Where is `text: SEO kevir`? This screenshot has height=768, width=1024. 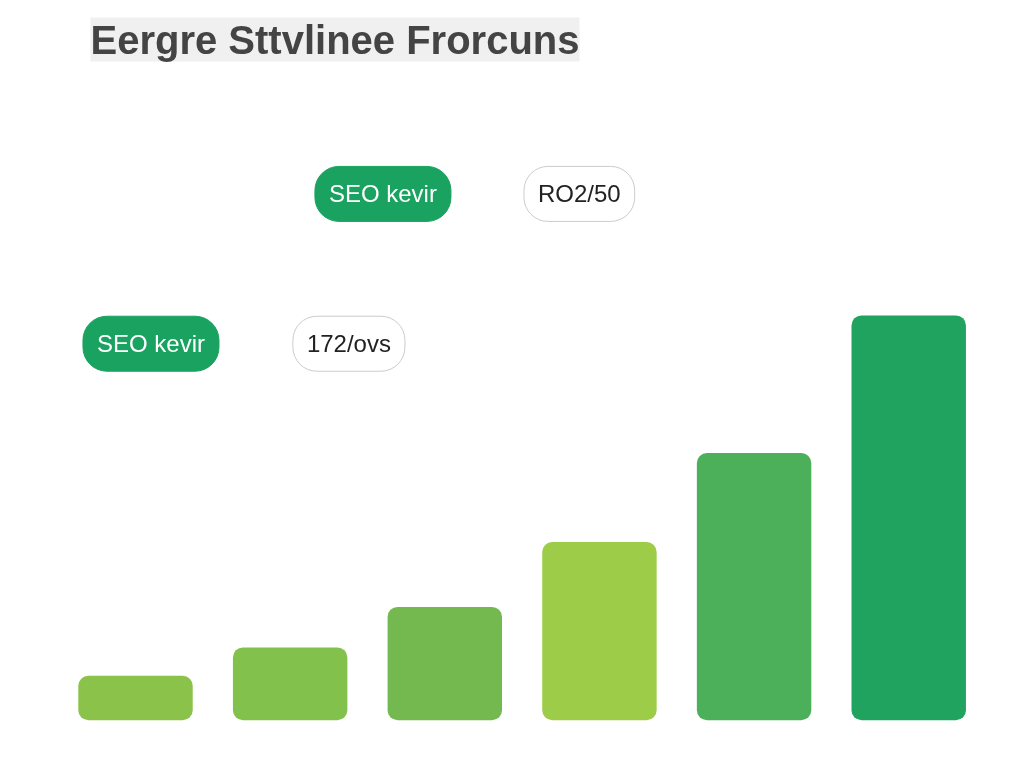 text: SEO kevir is located at coordinates (382, 194).